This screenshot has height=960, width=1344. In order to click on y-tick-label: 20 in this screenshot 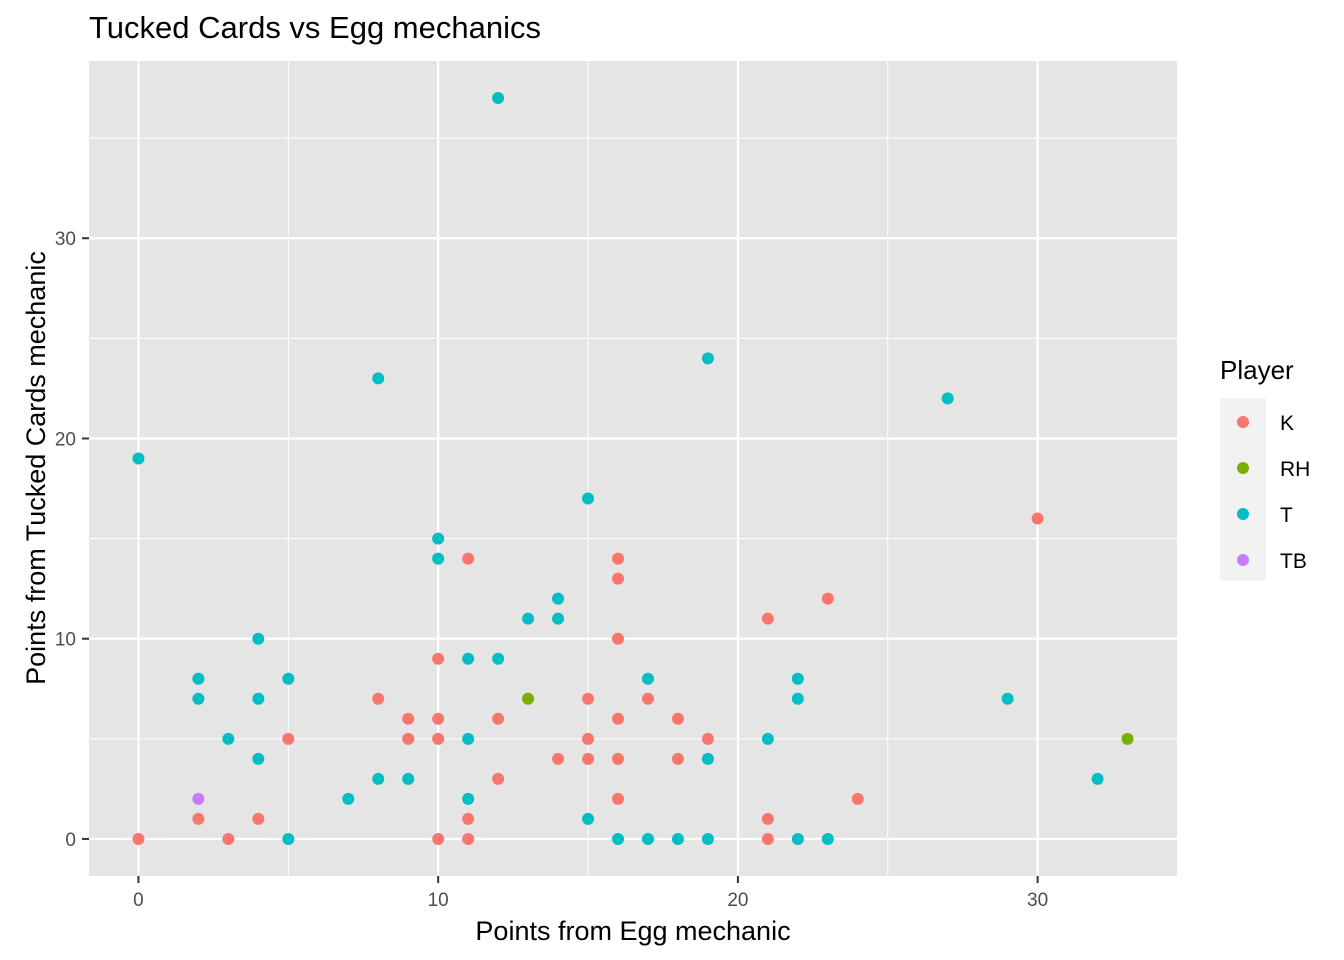, I will do `click(65, 439)`.